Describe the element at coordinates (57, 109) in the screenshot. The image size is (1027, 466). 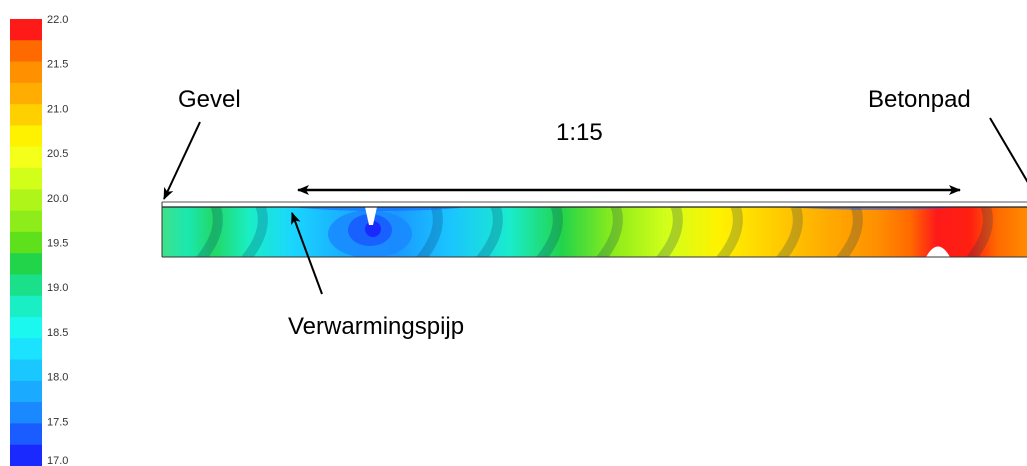
I see `legend-tick-label: 21.0` at that location.